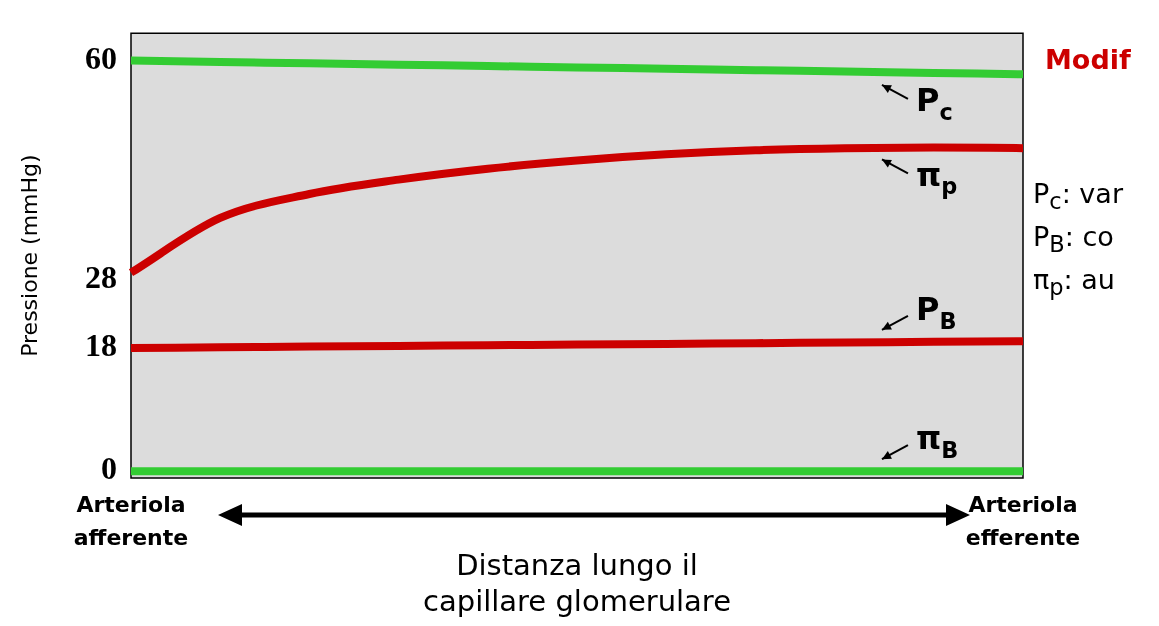 This screenshot has width=1159, height=626. What do you see at coordinates (1078, 196) in the screenshot?
I see `text: P$_{c}$: var` at bounding box center [1078, 196].